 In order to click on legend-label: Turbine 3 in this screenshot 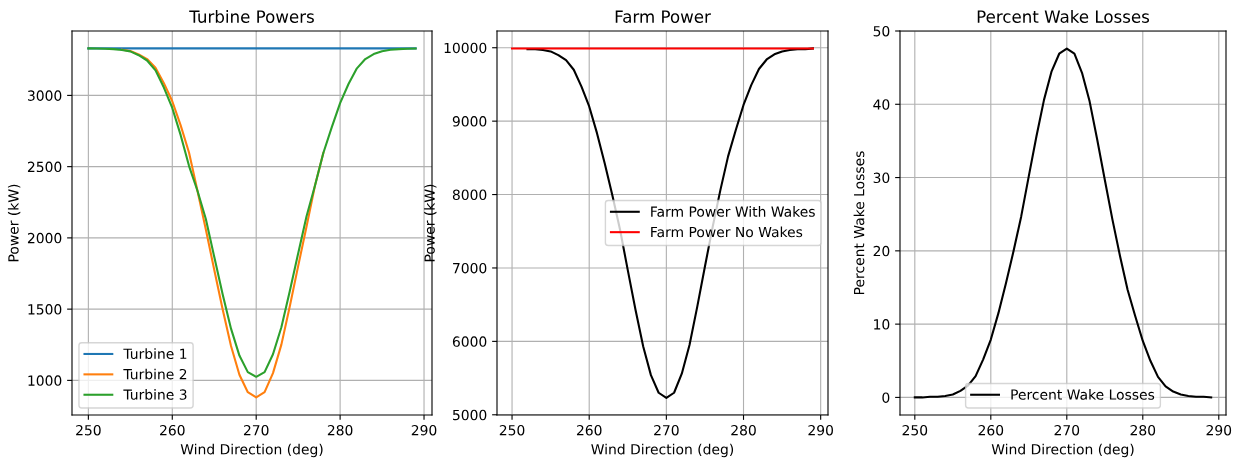, I will do `click(155, 394)`.